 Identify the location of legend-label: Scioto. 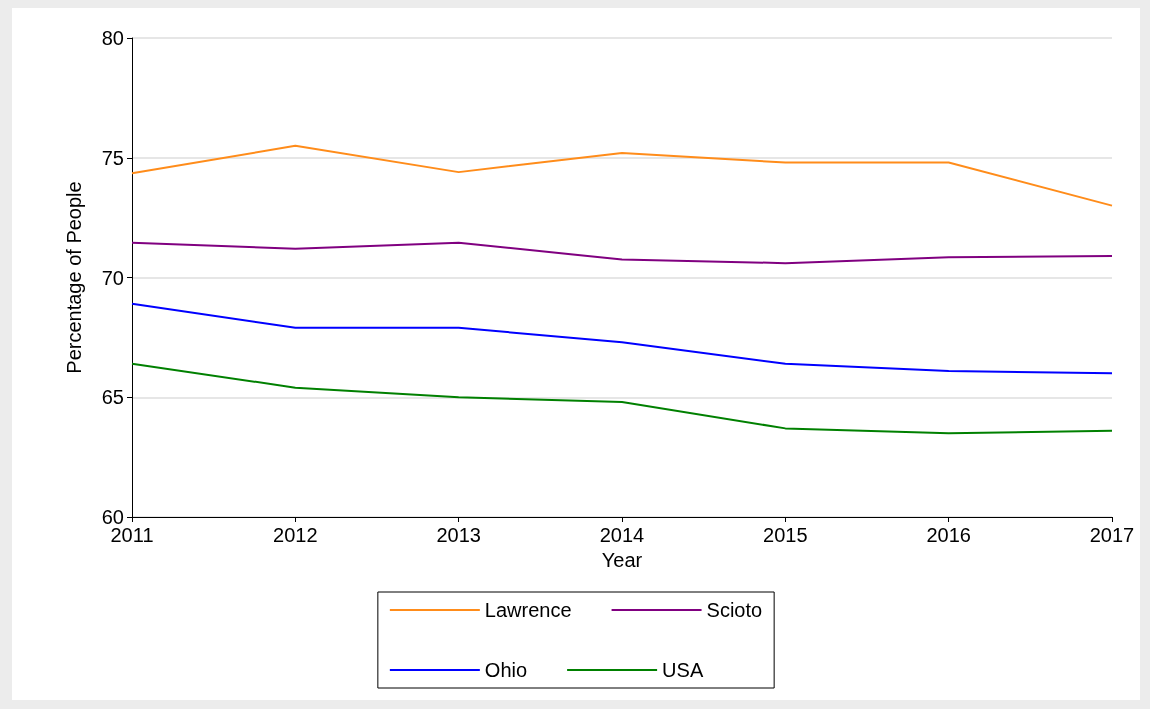
(734, 610).